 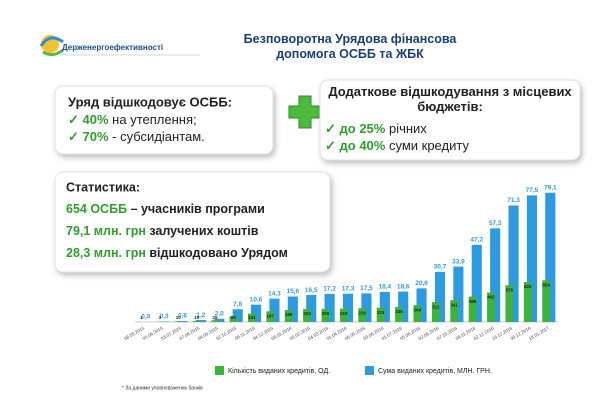 What do you see at coordinates (197, 317) in the screenshot?
I see `count-label: 15` at bounding box center [197, 317].